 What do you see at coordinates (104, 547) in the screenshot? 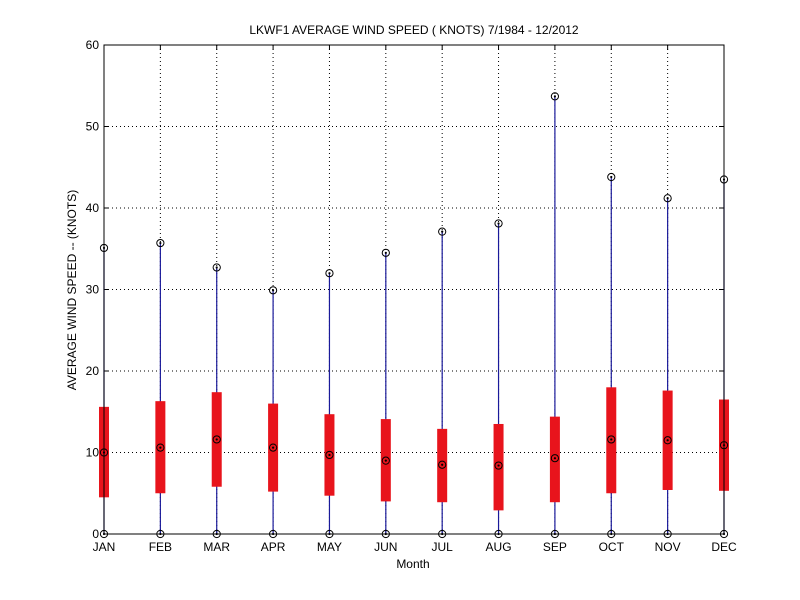
I see `x-tick-label: JAN` at bounding box center [104, 547].